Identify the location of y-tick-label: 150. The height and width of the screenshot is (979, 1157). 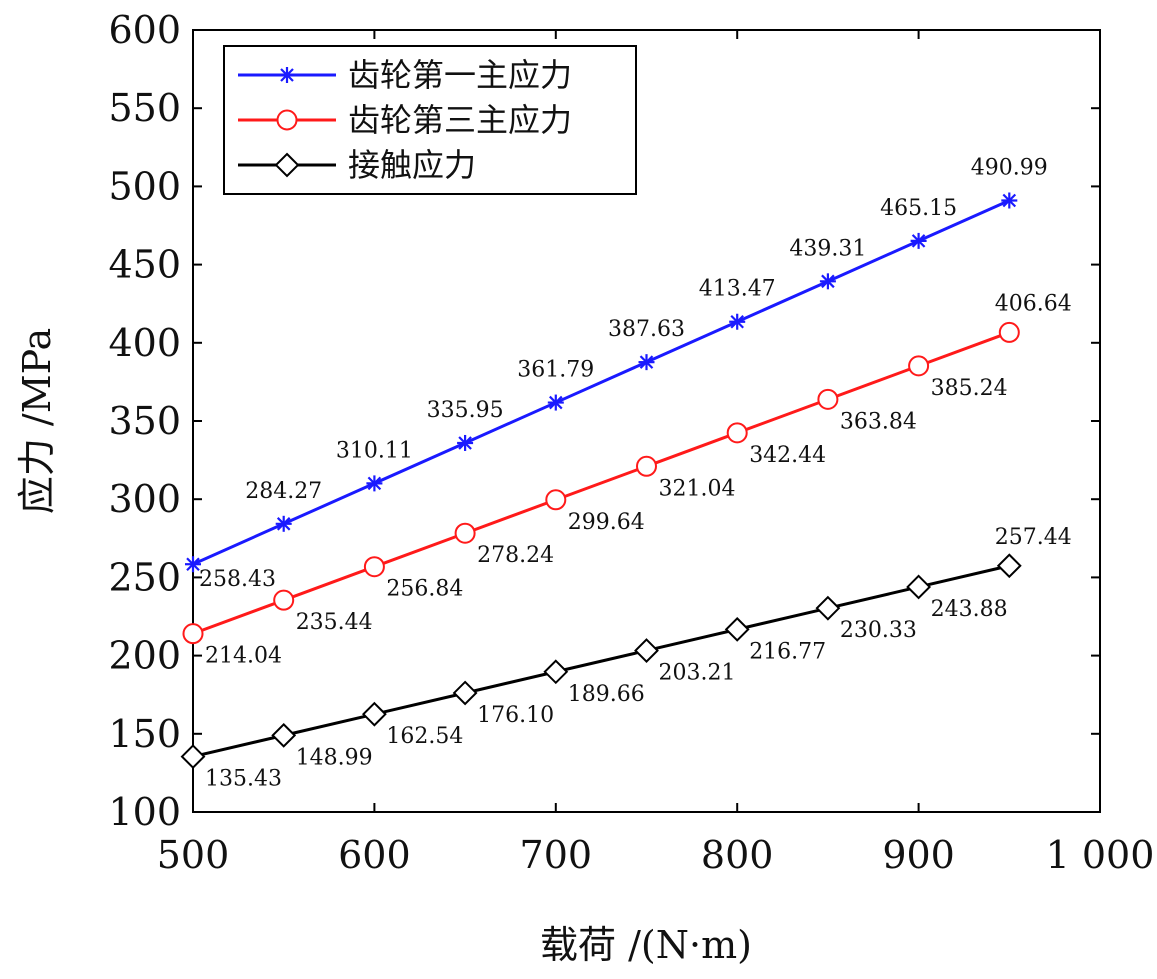
(144, 734).